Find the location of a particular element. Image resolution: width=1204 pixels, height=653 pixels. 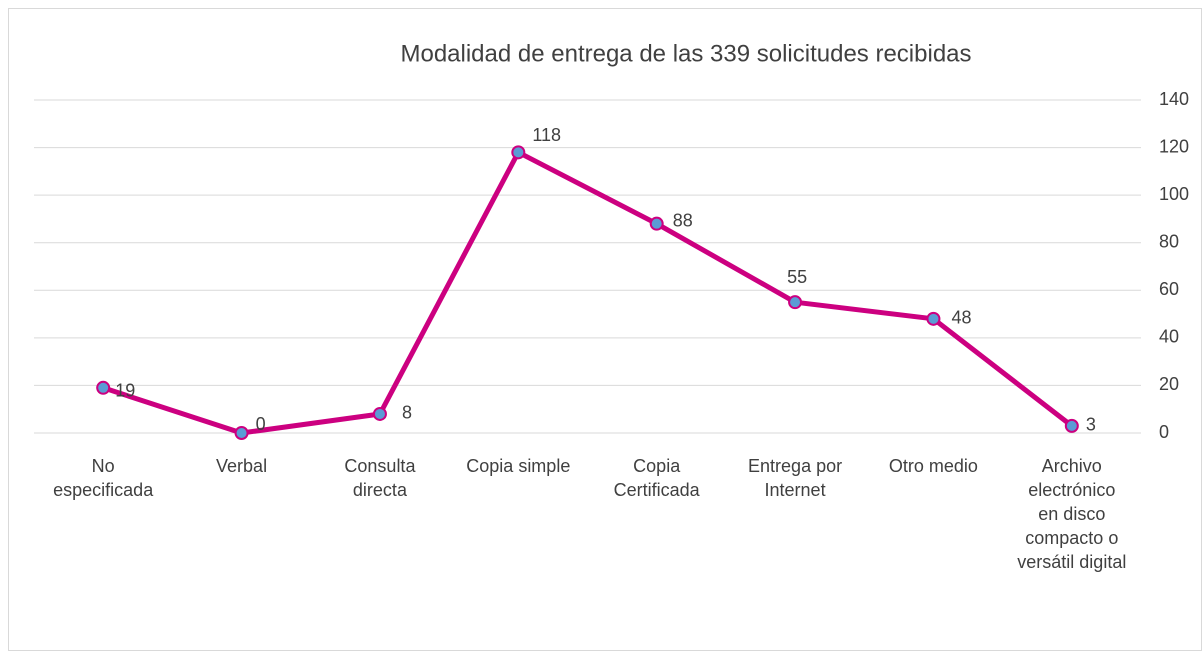

x-tick-label: Copia Certificada is located at coordinates (656, 478).